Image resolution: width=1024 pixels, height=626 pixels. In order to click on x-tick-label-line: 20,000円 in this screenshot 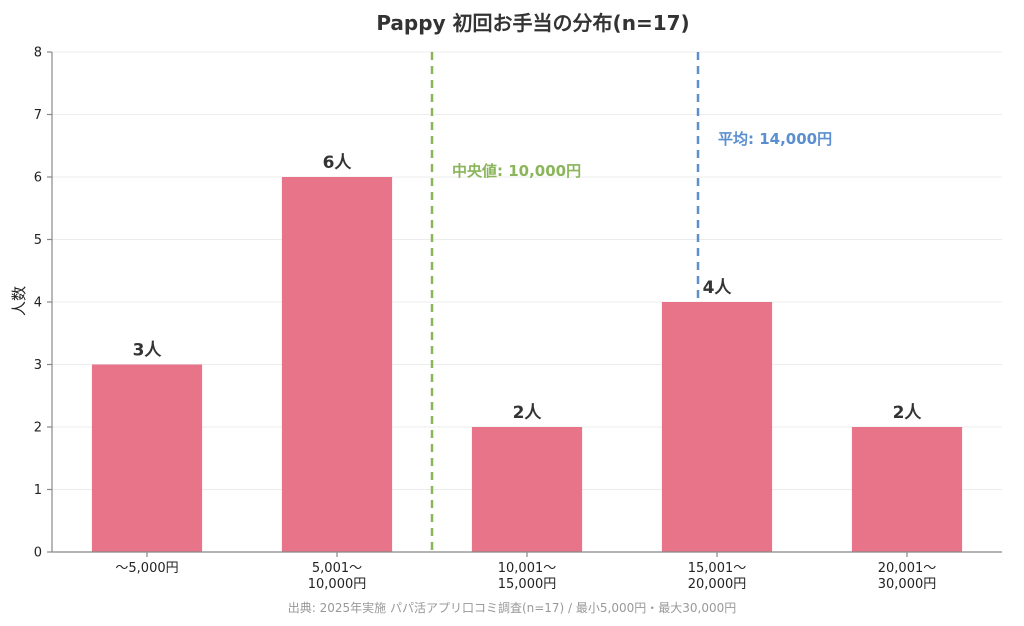, I will do `click(717, 584)`.